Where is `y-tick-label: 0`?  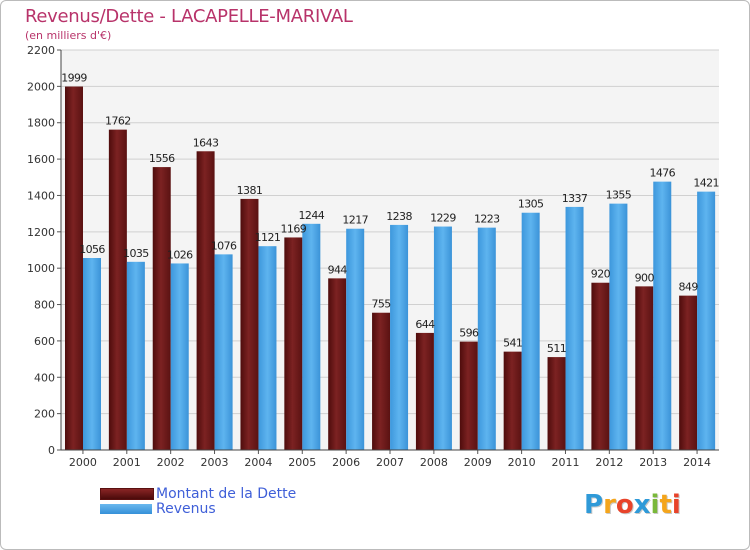
y-tick-label: 0 is located at coordinates (51, 450).